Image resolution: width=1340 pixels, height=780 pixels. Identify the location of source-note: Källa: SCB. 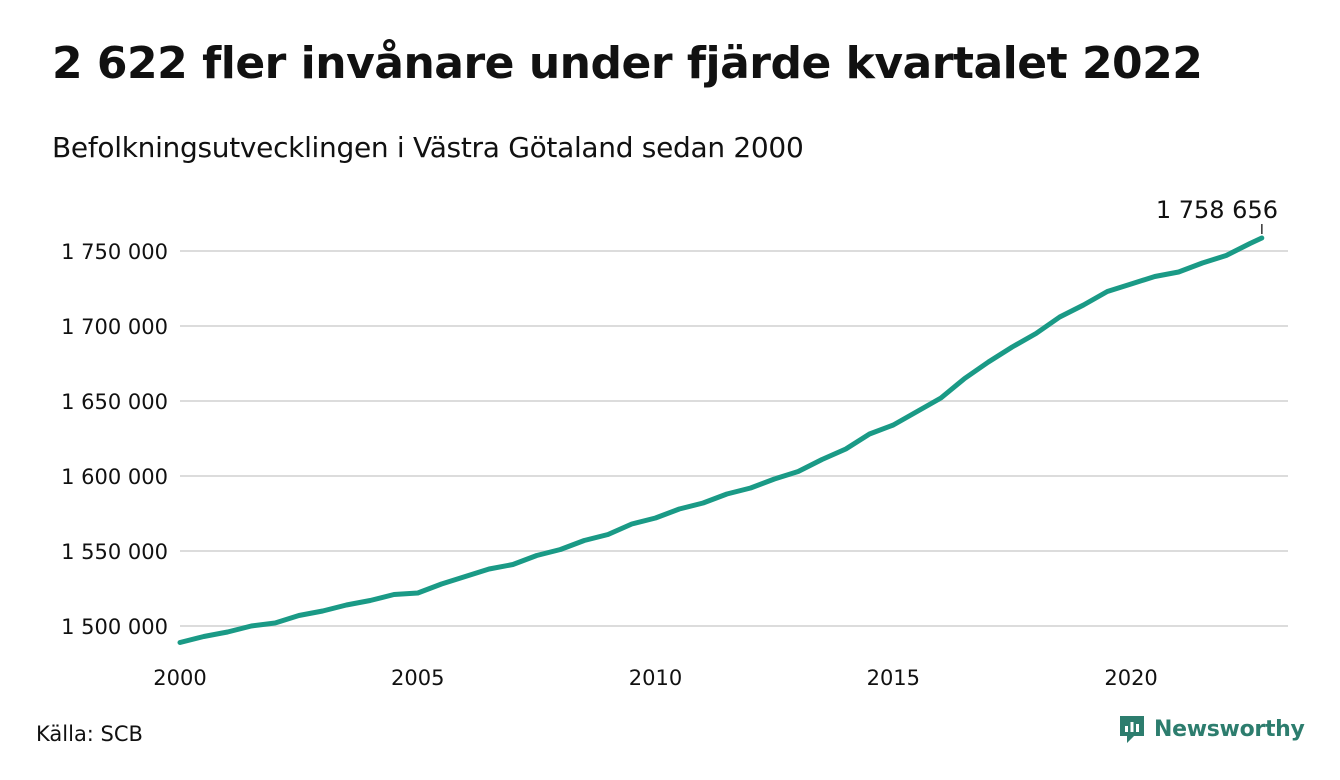
(89, 734).